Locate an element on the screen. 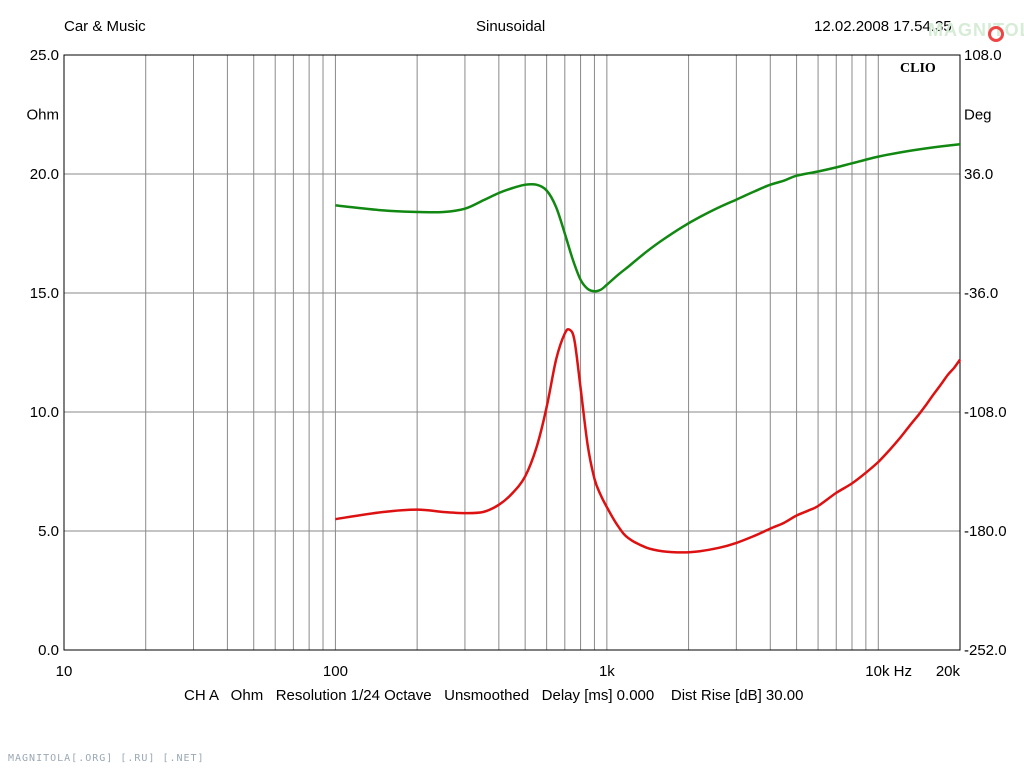  watermark-logo-icon is located at coordinates (996, 34).